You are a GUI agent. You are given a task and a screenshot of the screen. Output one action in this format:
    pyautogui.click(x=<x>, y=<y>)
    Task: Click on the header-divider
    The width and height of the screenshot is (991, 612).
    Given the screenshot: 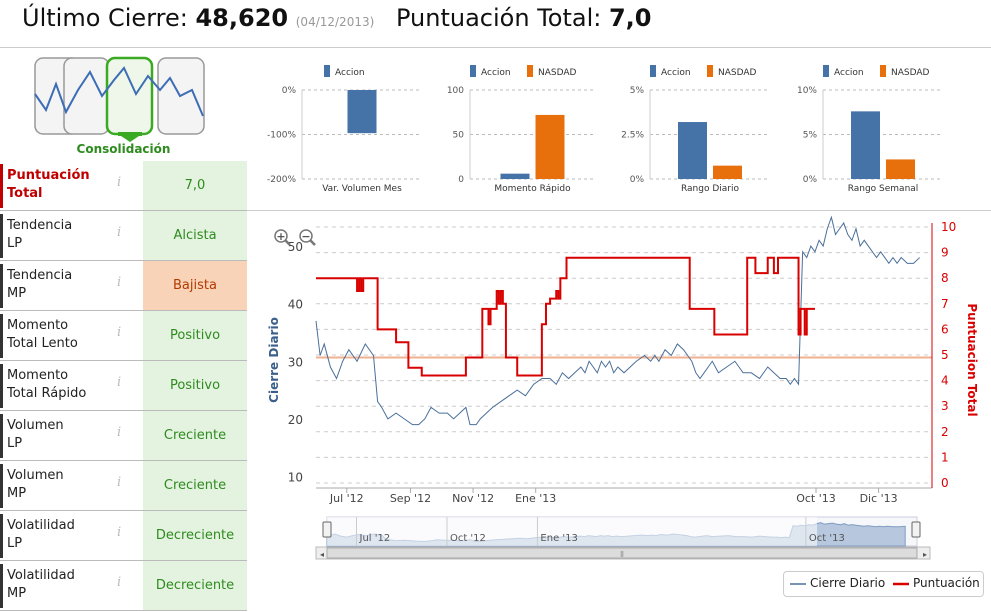 What is the action you would take?
    pyautogui.click(x=495, y=47)
    